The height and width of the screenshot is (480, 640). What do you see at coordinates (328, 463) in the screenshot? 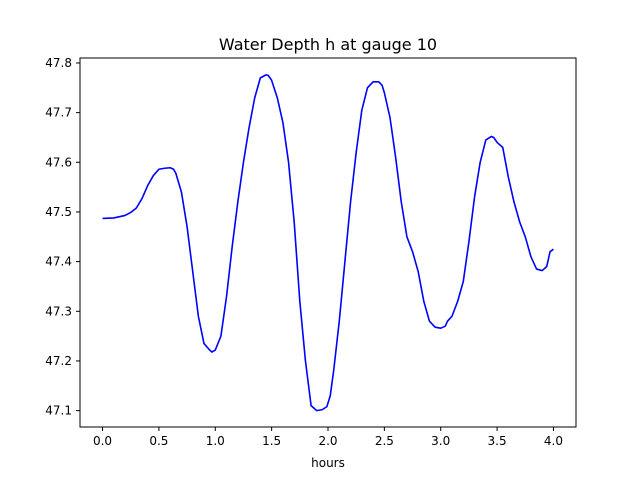
I see `x-axis-label: hours` at bounding box center [328, 463].